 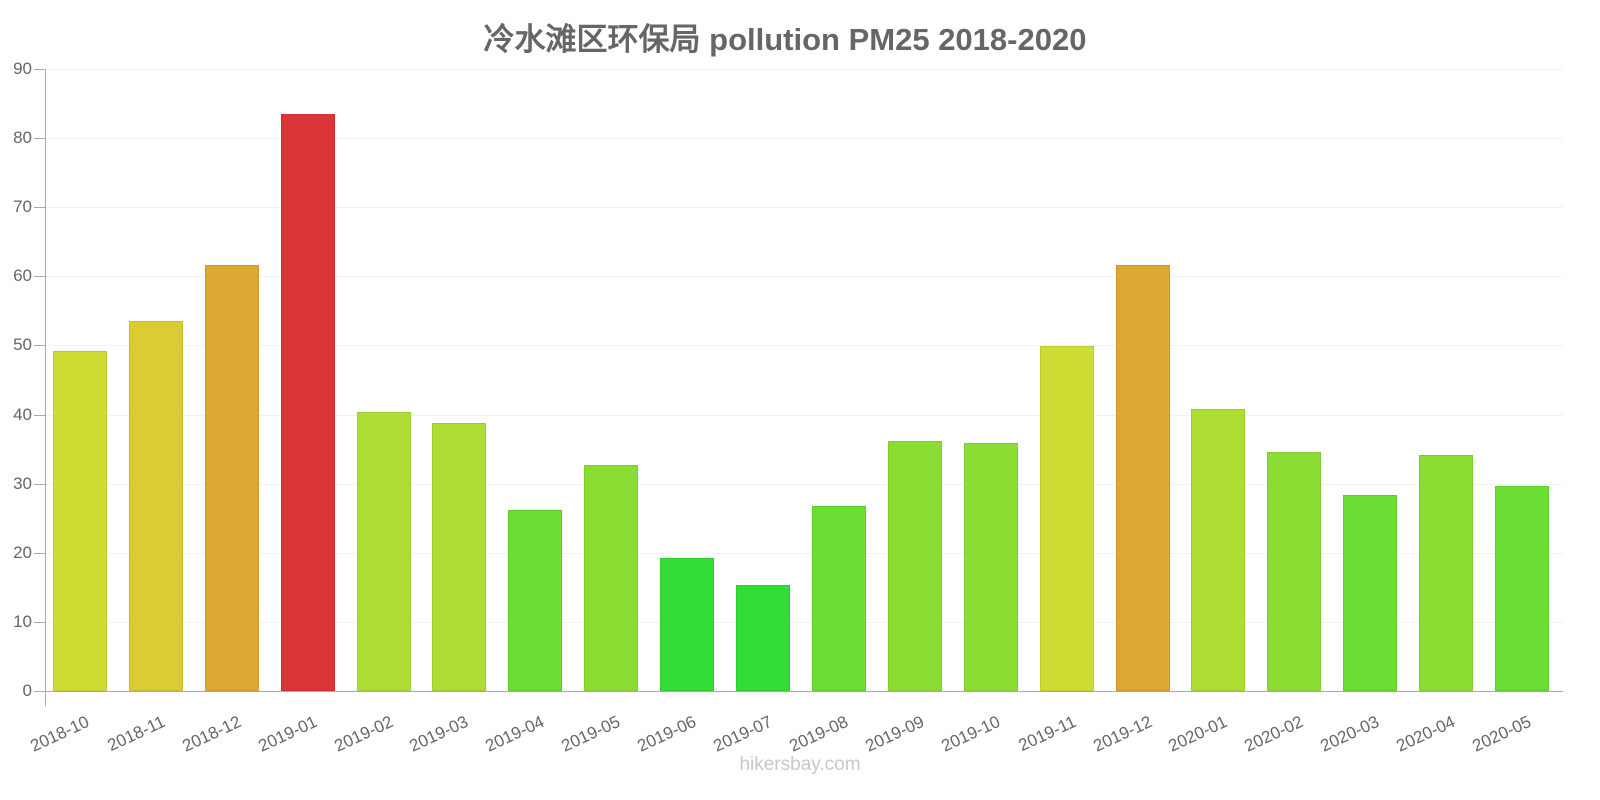 I want to click on y-tick-label: 50, so click(x=22, y=345).